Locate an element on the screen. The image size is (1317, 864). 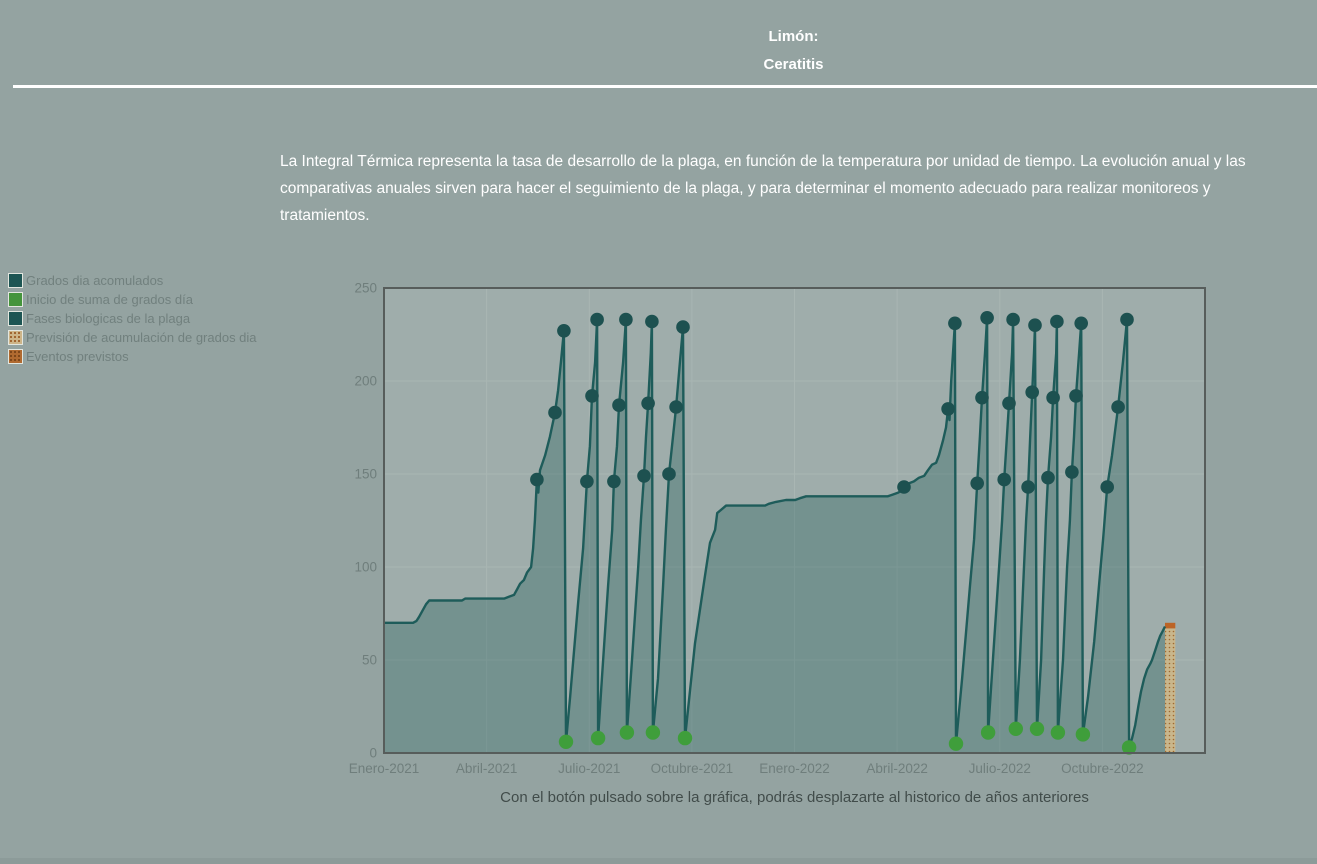
legend-label: Eventos previstos is located at coordinates (77, 356).